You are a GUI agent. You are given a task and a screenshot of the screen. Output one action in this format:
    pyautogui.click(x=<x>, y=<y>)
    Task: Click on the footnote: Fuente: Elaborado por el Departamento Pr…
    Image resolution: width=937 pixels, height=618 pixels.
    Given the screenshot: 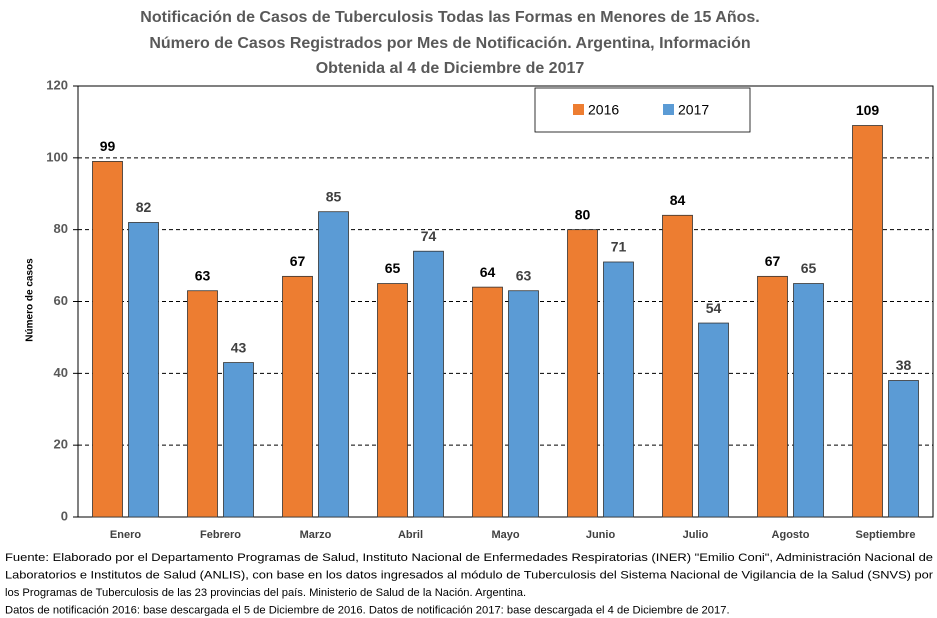 What is the action you would take?
    pyautogui.click(x=469, y=558)
    